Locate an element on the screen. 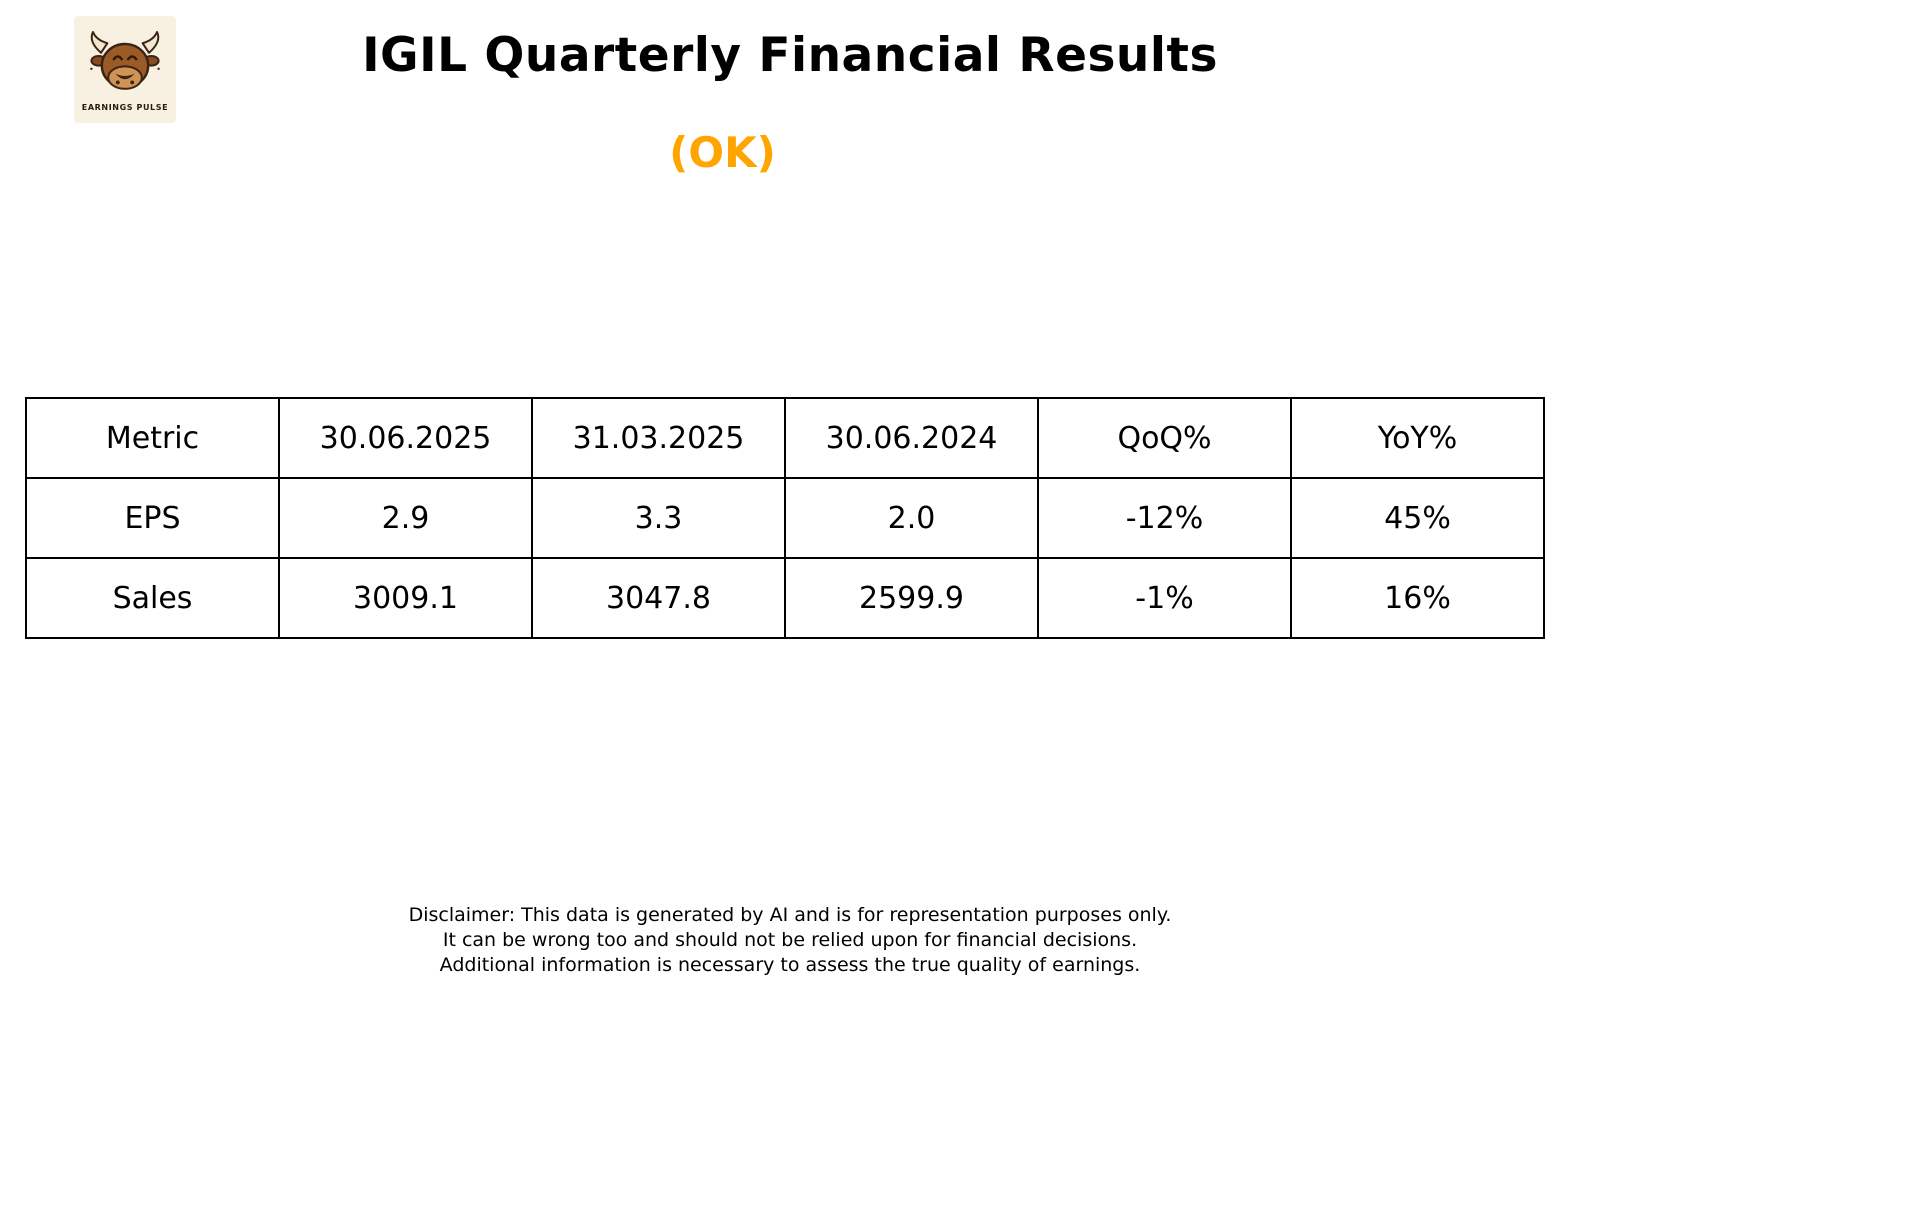 The width and height of the screenshot is (1919, 1220). cell-value: 3.3 is located at coordinates (658, 518).